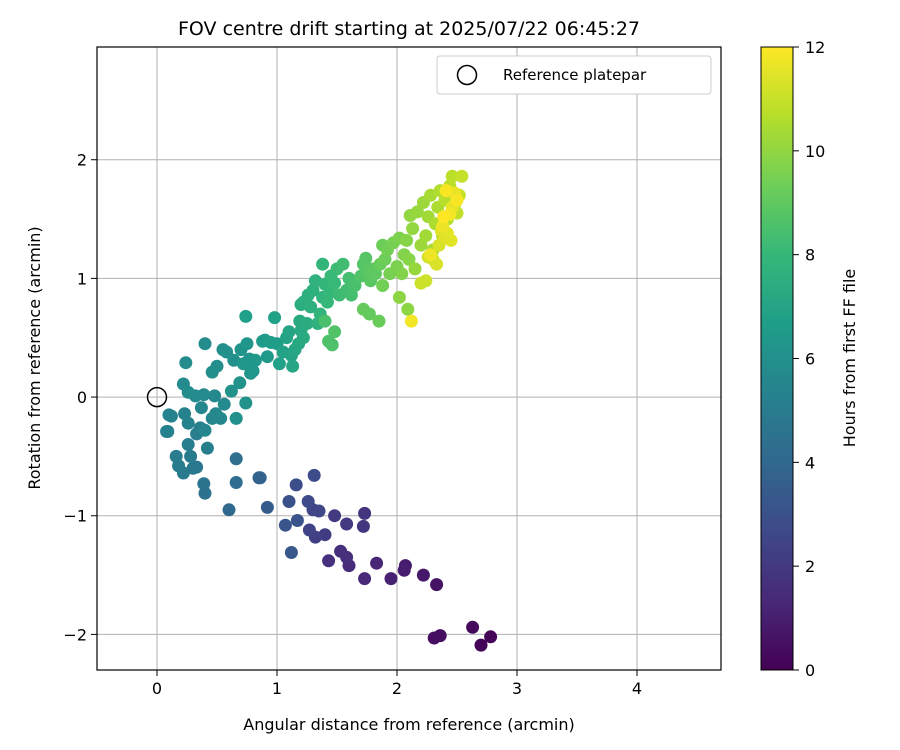 This screenshot has height=750, width=900. I want to click on legend-reference-label: Reference platepar, so click(575, 75).